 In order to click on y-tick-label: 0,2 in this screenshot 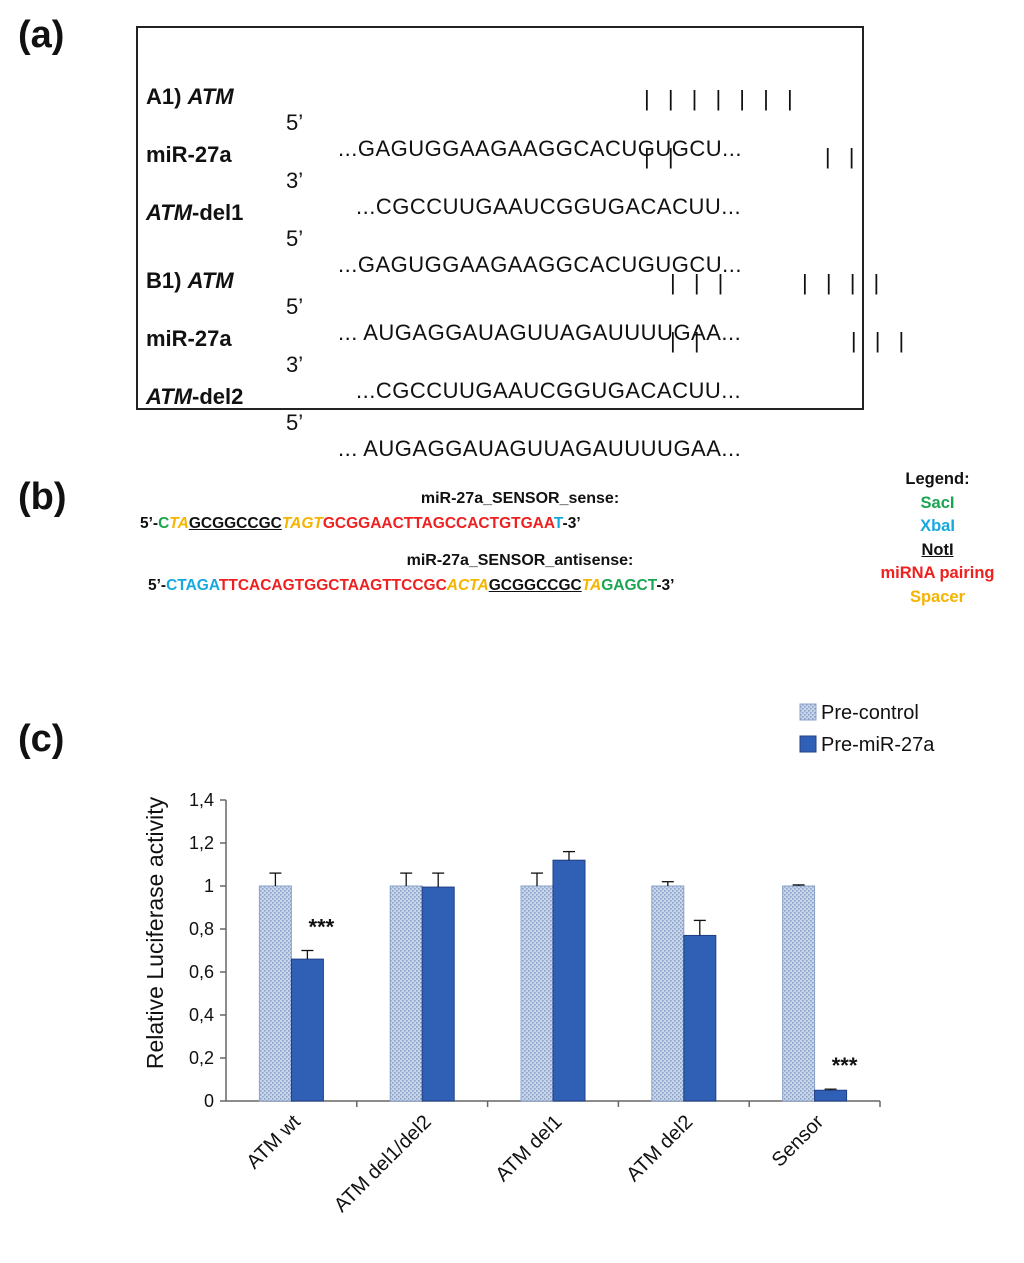, I will do `click(201, 1058)`.